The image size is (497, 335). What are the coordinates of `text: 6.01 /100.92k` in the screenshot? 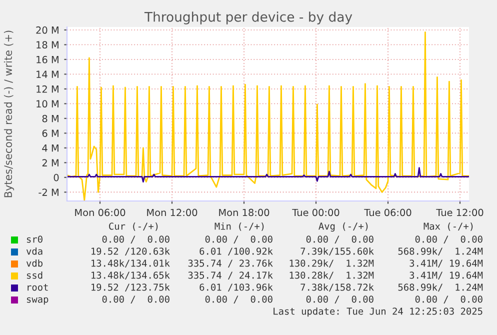 It's located at (236, 251).